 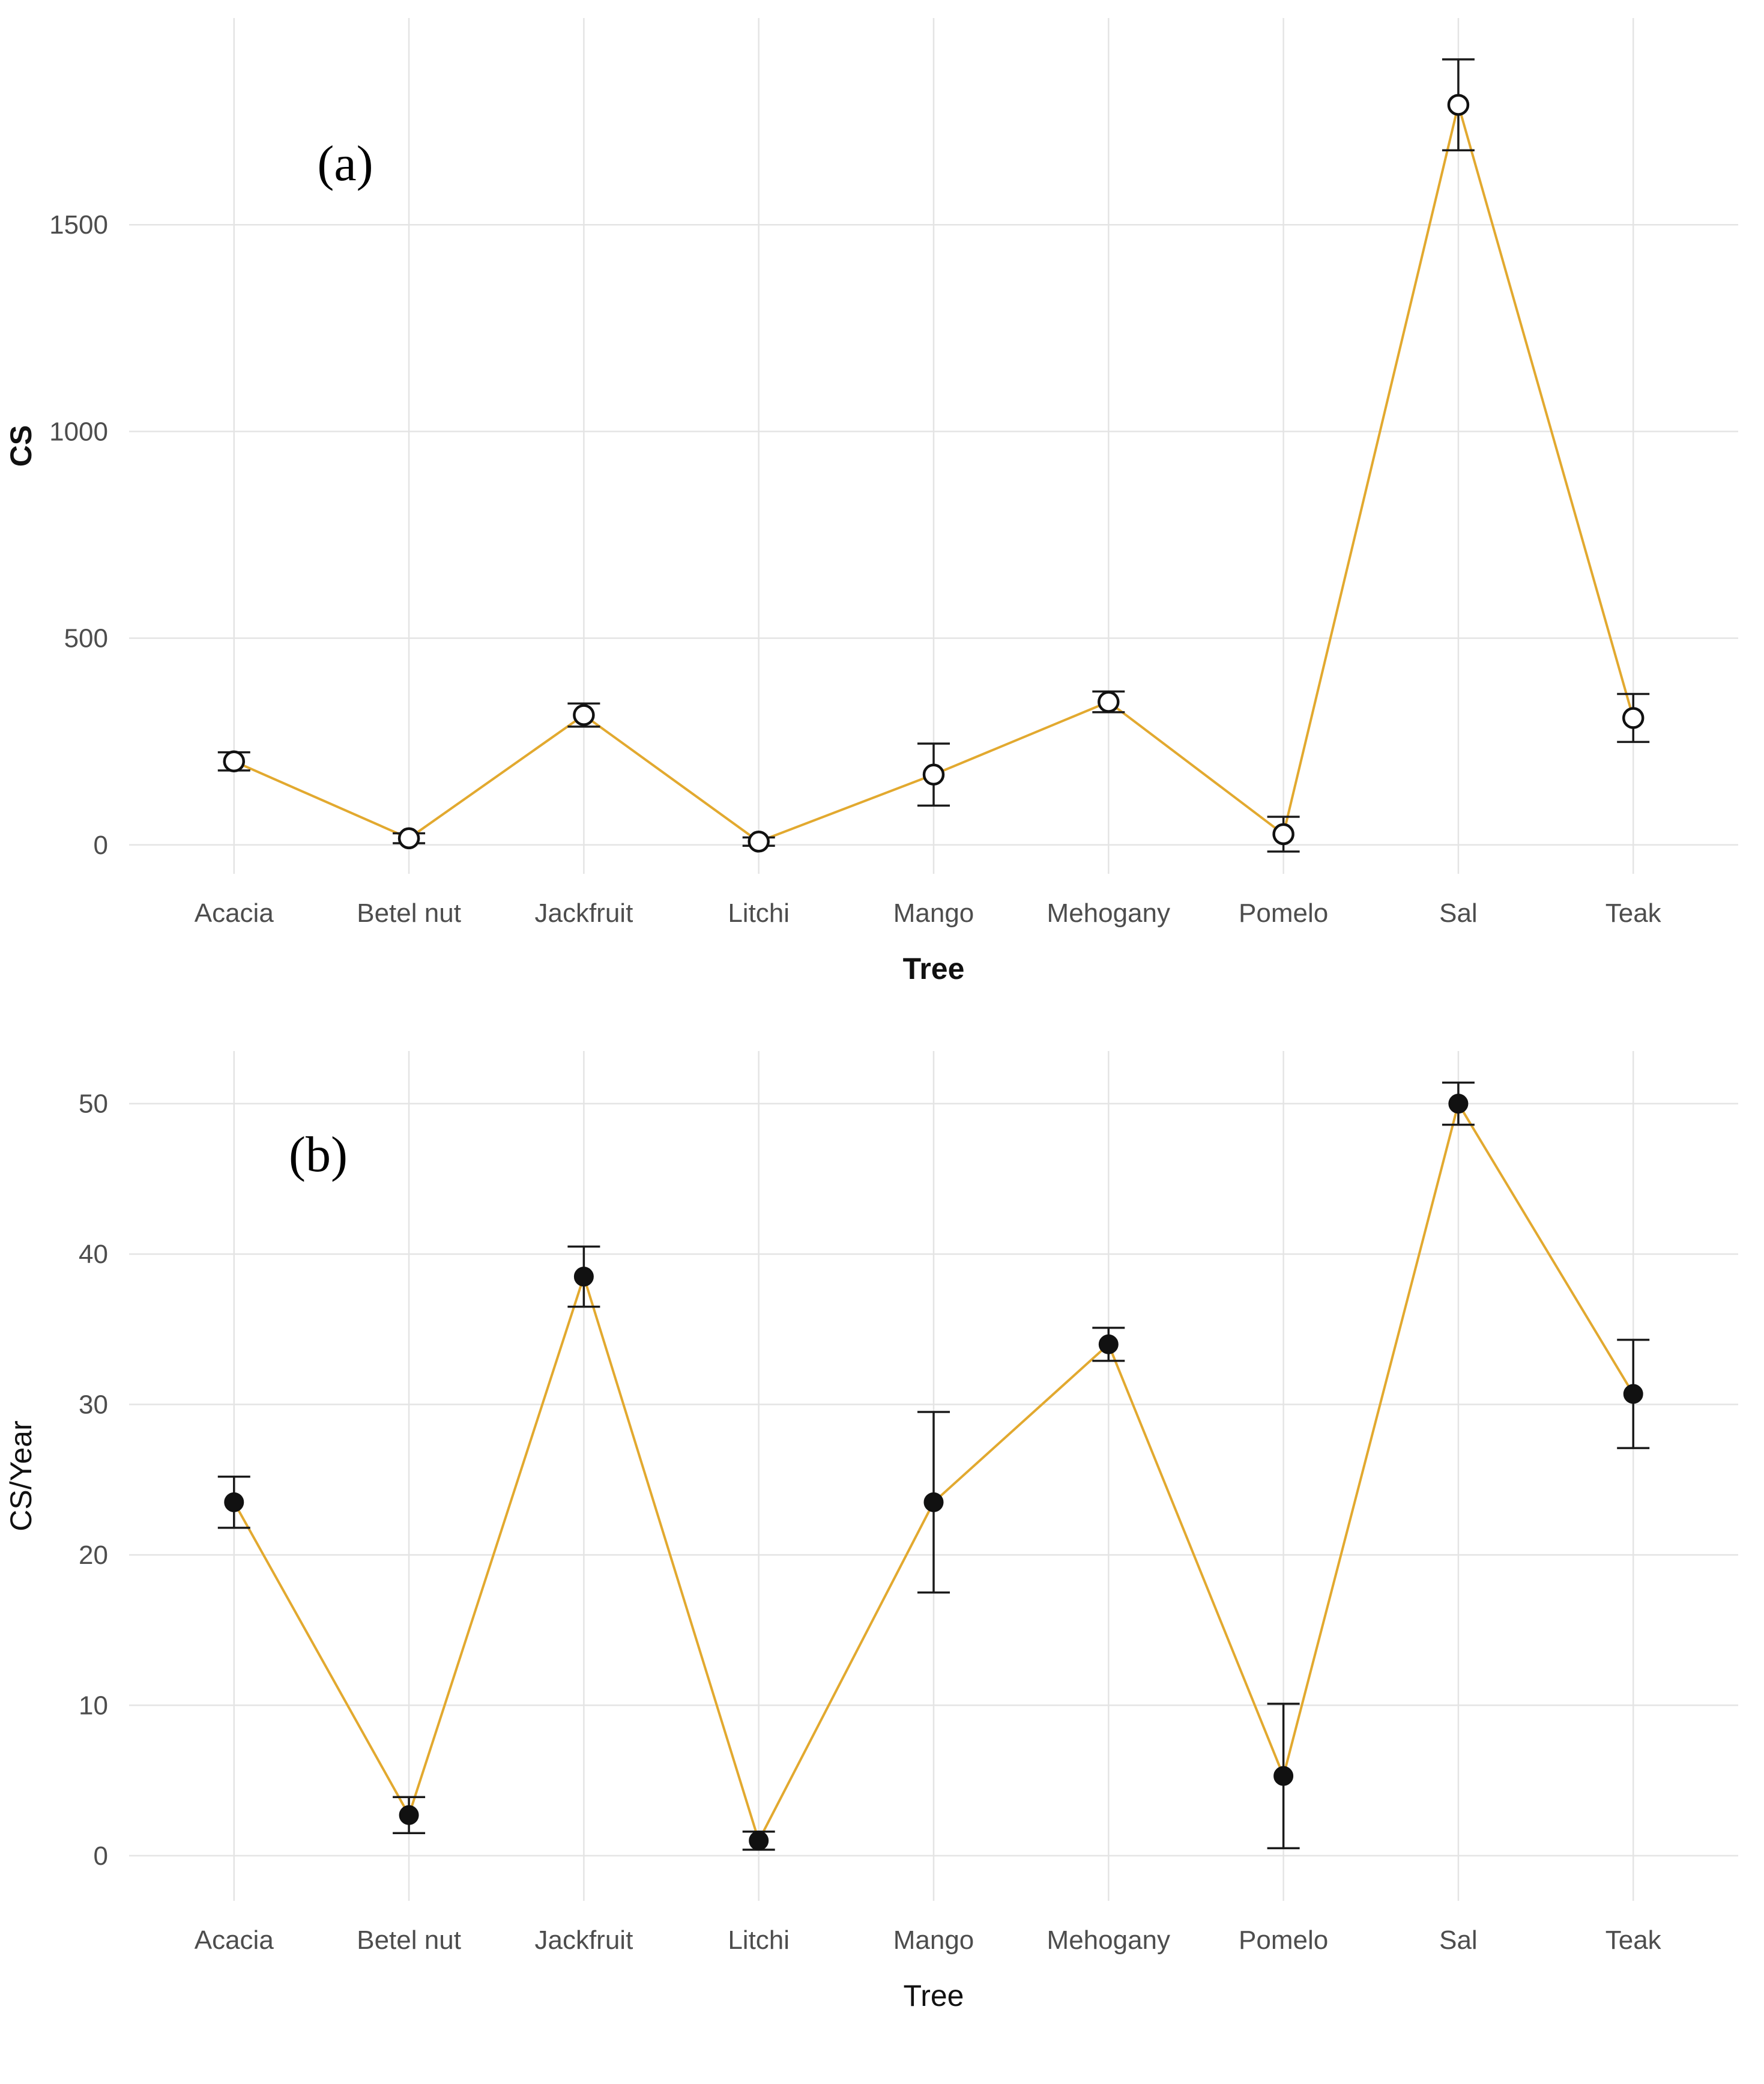 What do you see at coordinates (21, 446) in the screenshot?
I see `y-axis-title: CS` at bounding box center [21, 446].